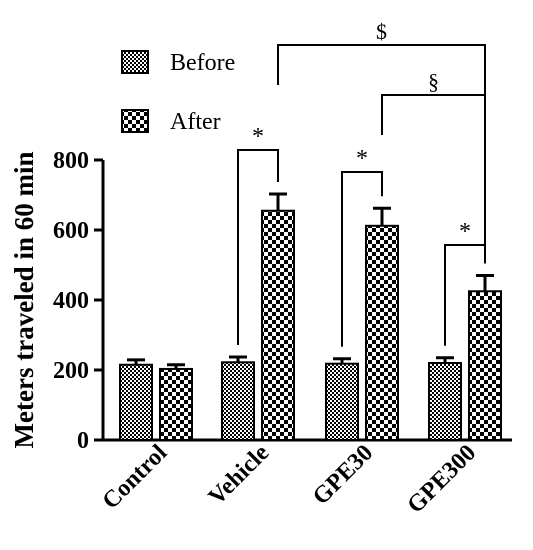 The image size is (533, 550). Describe the element at coordinates (433, 81) in the screenshot. I see `bracket-symbol-4: §` at that location.